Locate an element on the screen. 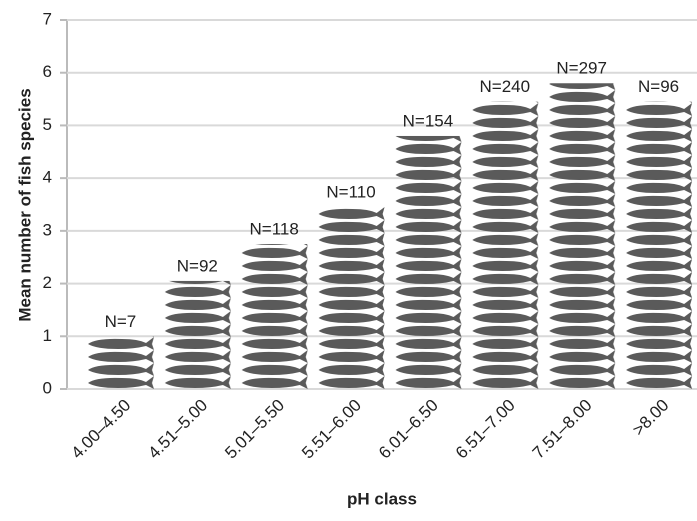  y-tick-label: 7 is located at coordinates (47, 18).